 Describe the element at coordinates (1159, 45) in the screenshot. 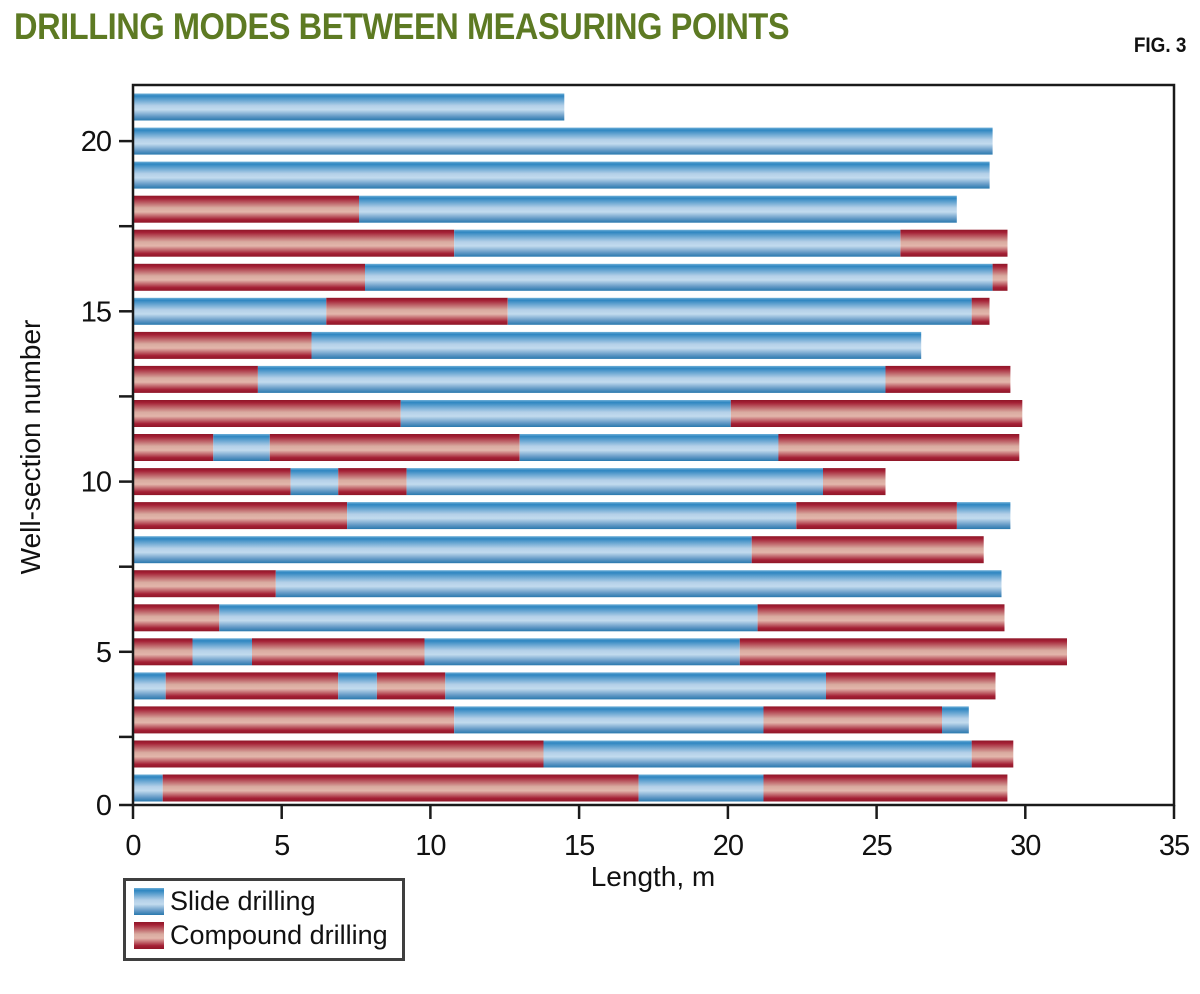

I see `figure-number-label: FIG. 3` at that location.